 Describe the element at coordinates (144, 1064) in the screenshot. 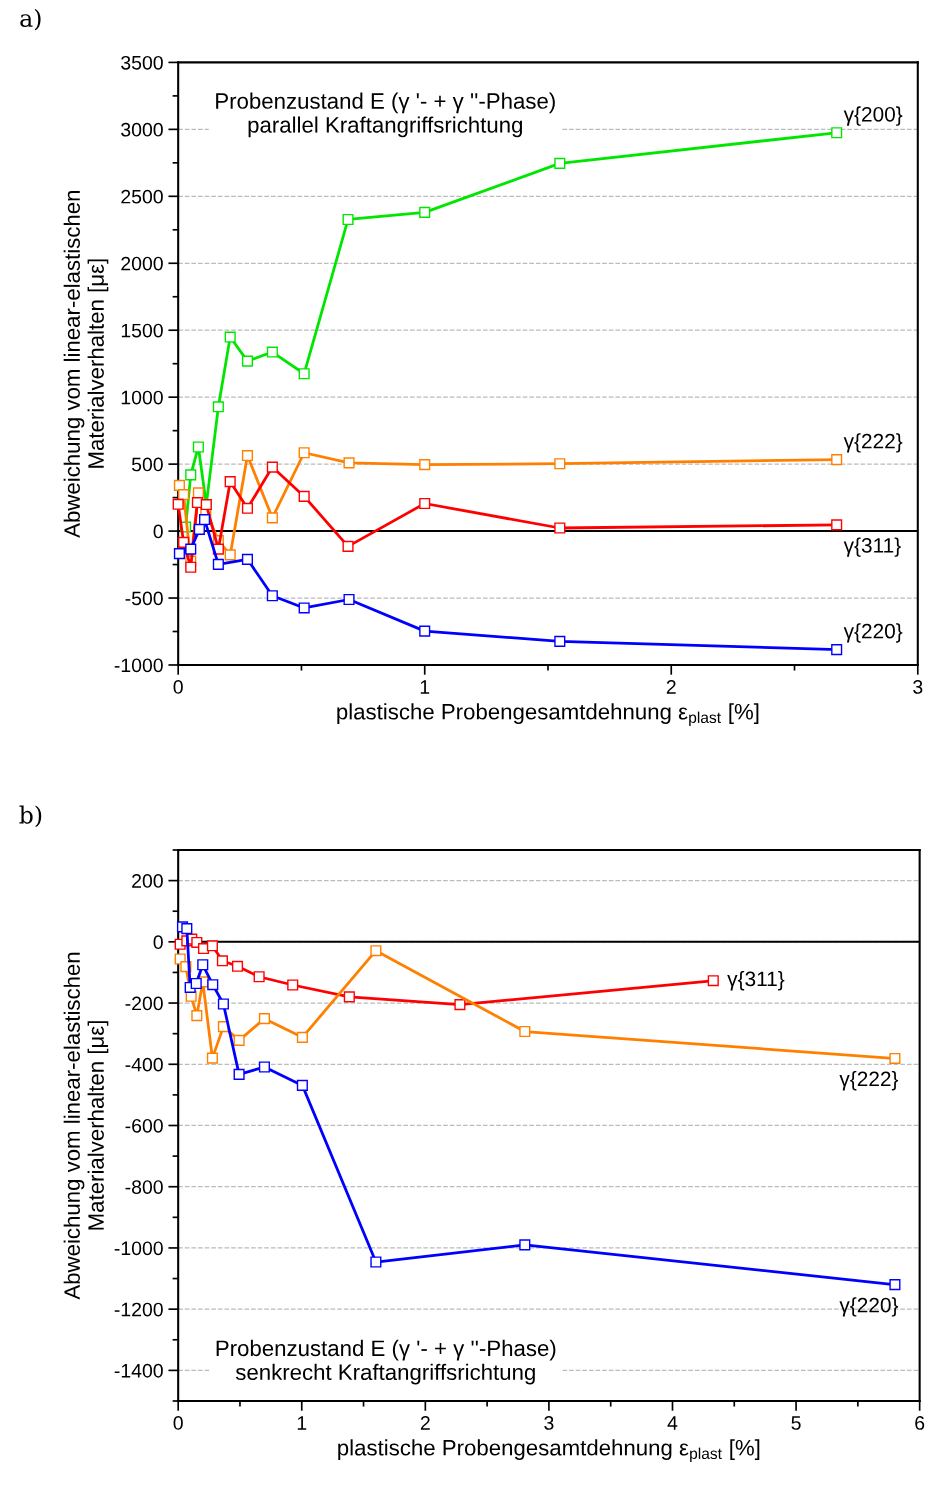

I see `y-tick-label: -400` at that location.